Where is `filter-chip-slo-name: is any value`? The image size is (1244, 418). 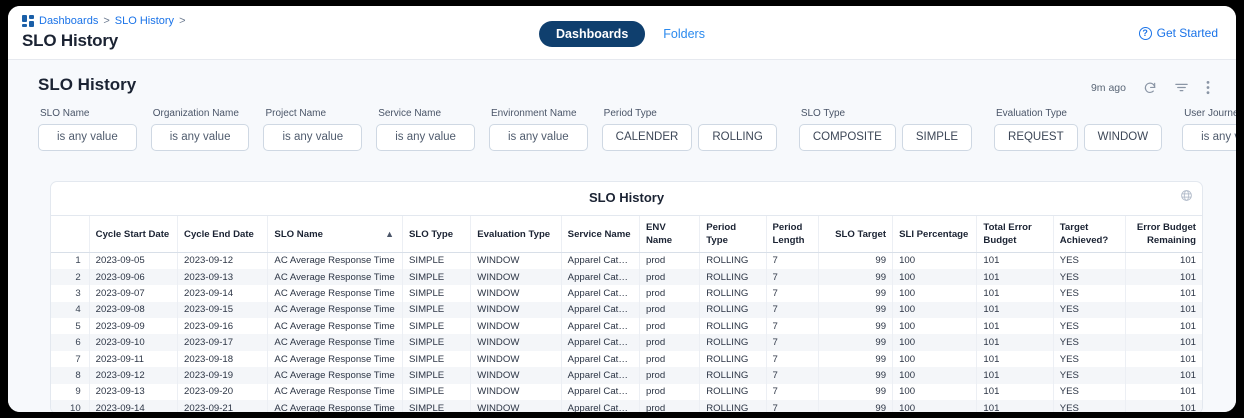
filter-chip-slo-name: is any value is located at coordinates (87, 137).